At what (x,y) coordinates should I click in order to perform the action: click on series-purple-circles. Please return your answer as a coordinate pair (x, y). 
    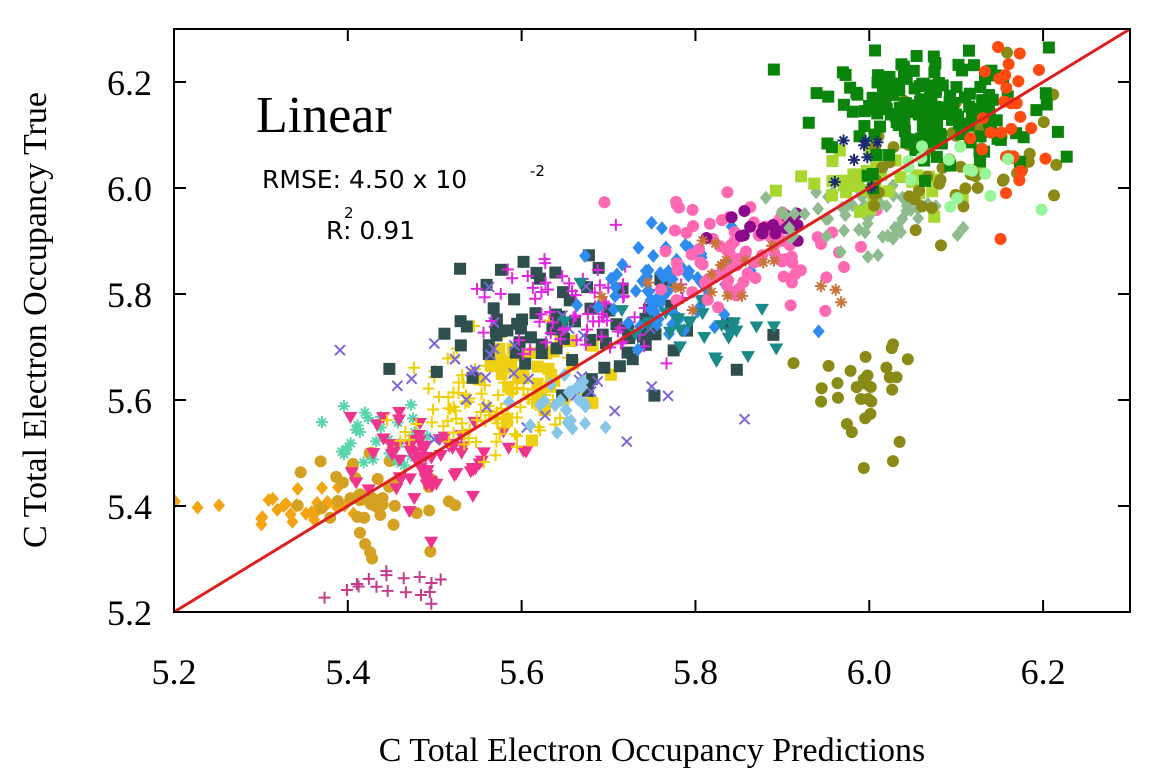
    Looking at the image, I should click on (752, 226).